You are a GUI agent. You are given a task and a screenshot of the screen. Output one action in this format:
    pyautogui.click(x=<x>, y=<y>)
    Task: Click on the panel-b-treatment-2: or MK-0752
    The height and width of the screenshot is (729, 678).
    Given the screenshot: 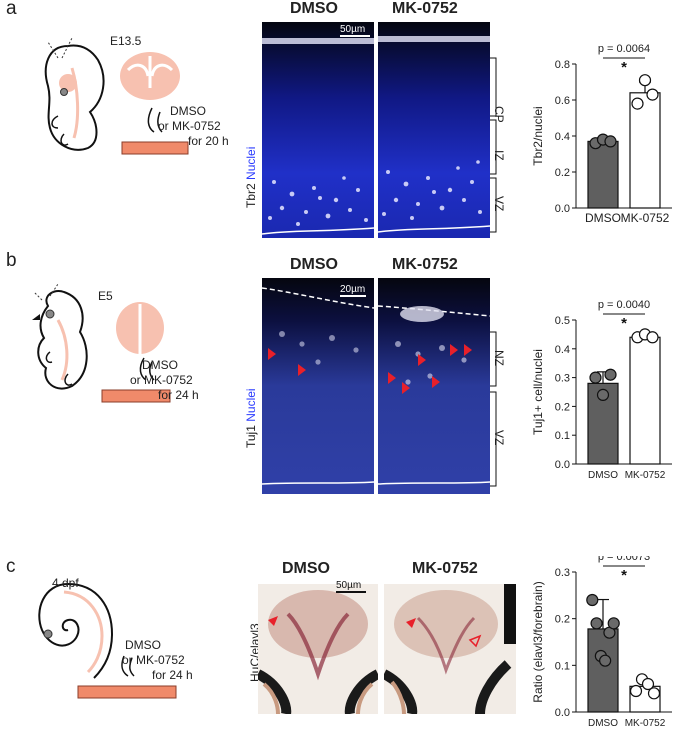 What is the action you would take?
    pyautogui.click(x=161, y=380)
    